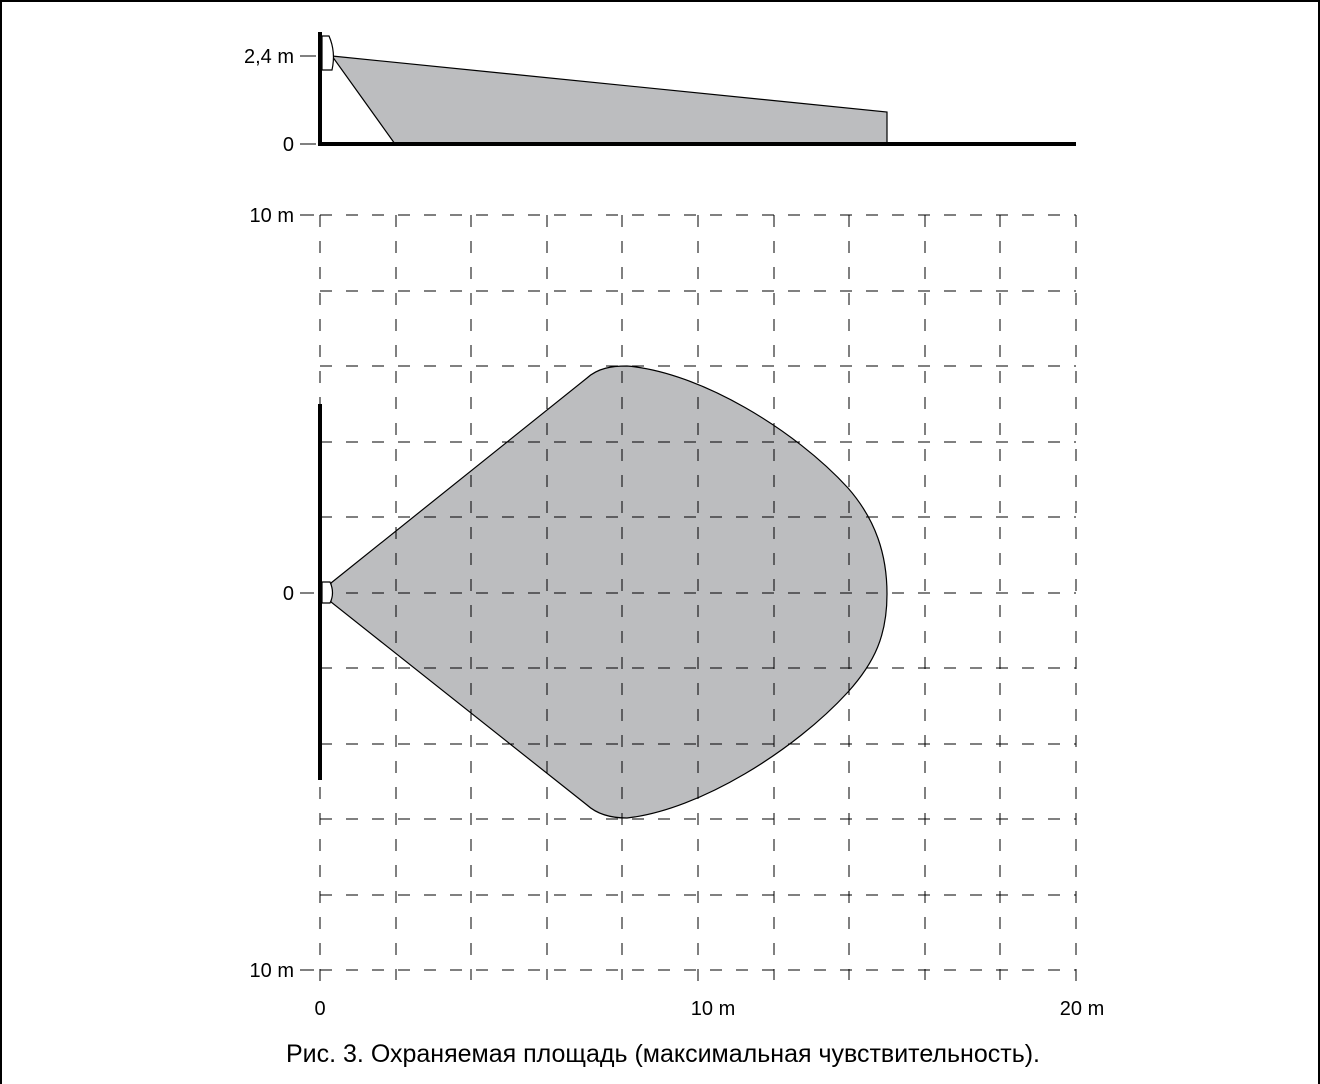 Image resolution: width=1320 pixels, height=1084 pixels. Describe the element at coordinates (272, 971) in the screenshot. I see `top-view-y-label-bottom: 10 m` at that location.